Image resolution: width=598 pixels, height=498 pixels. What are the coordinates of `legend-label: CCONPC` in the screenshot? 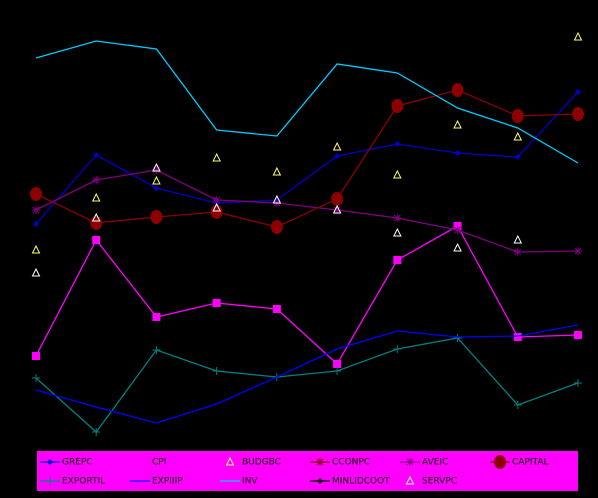 It's located at (351, 463).